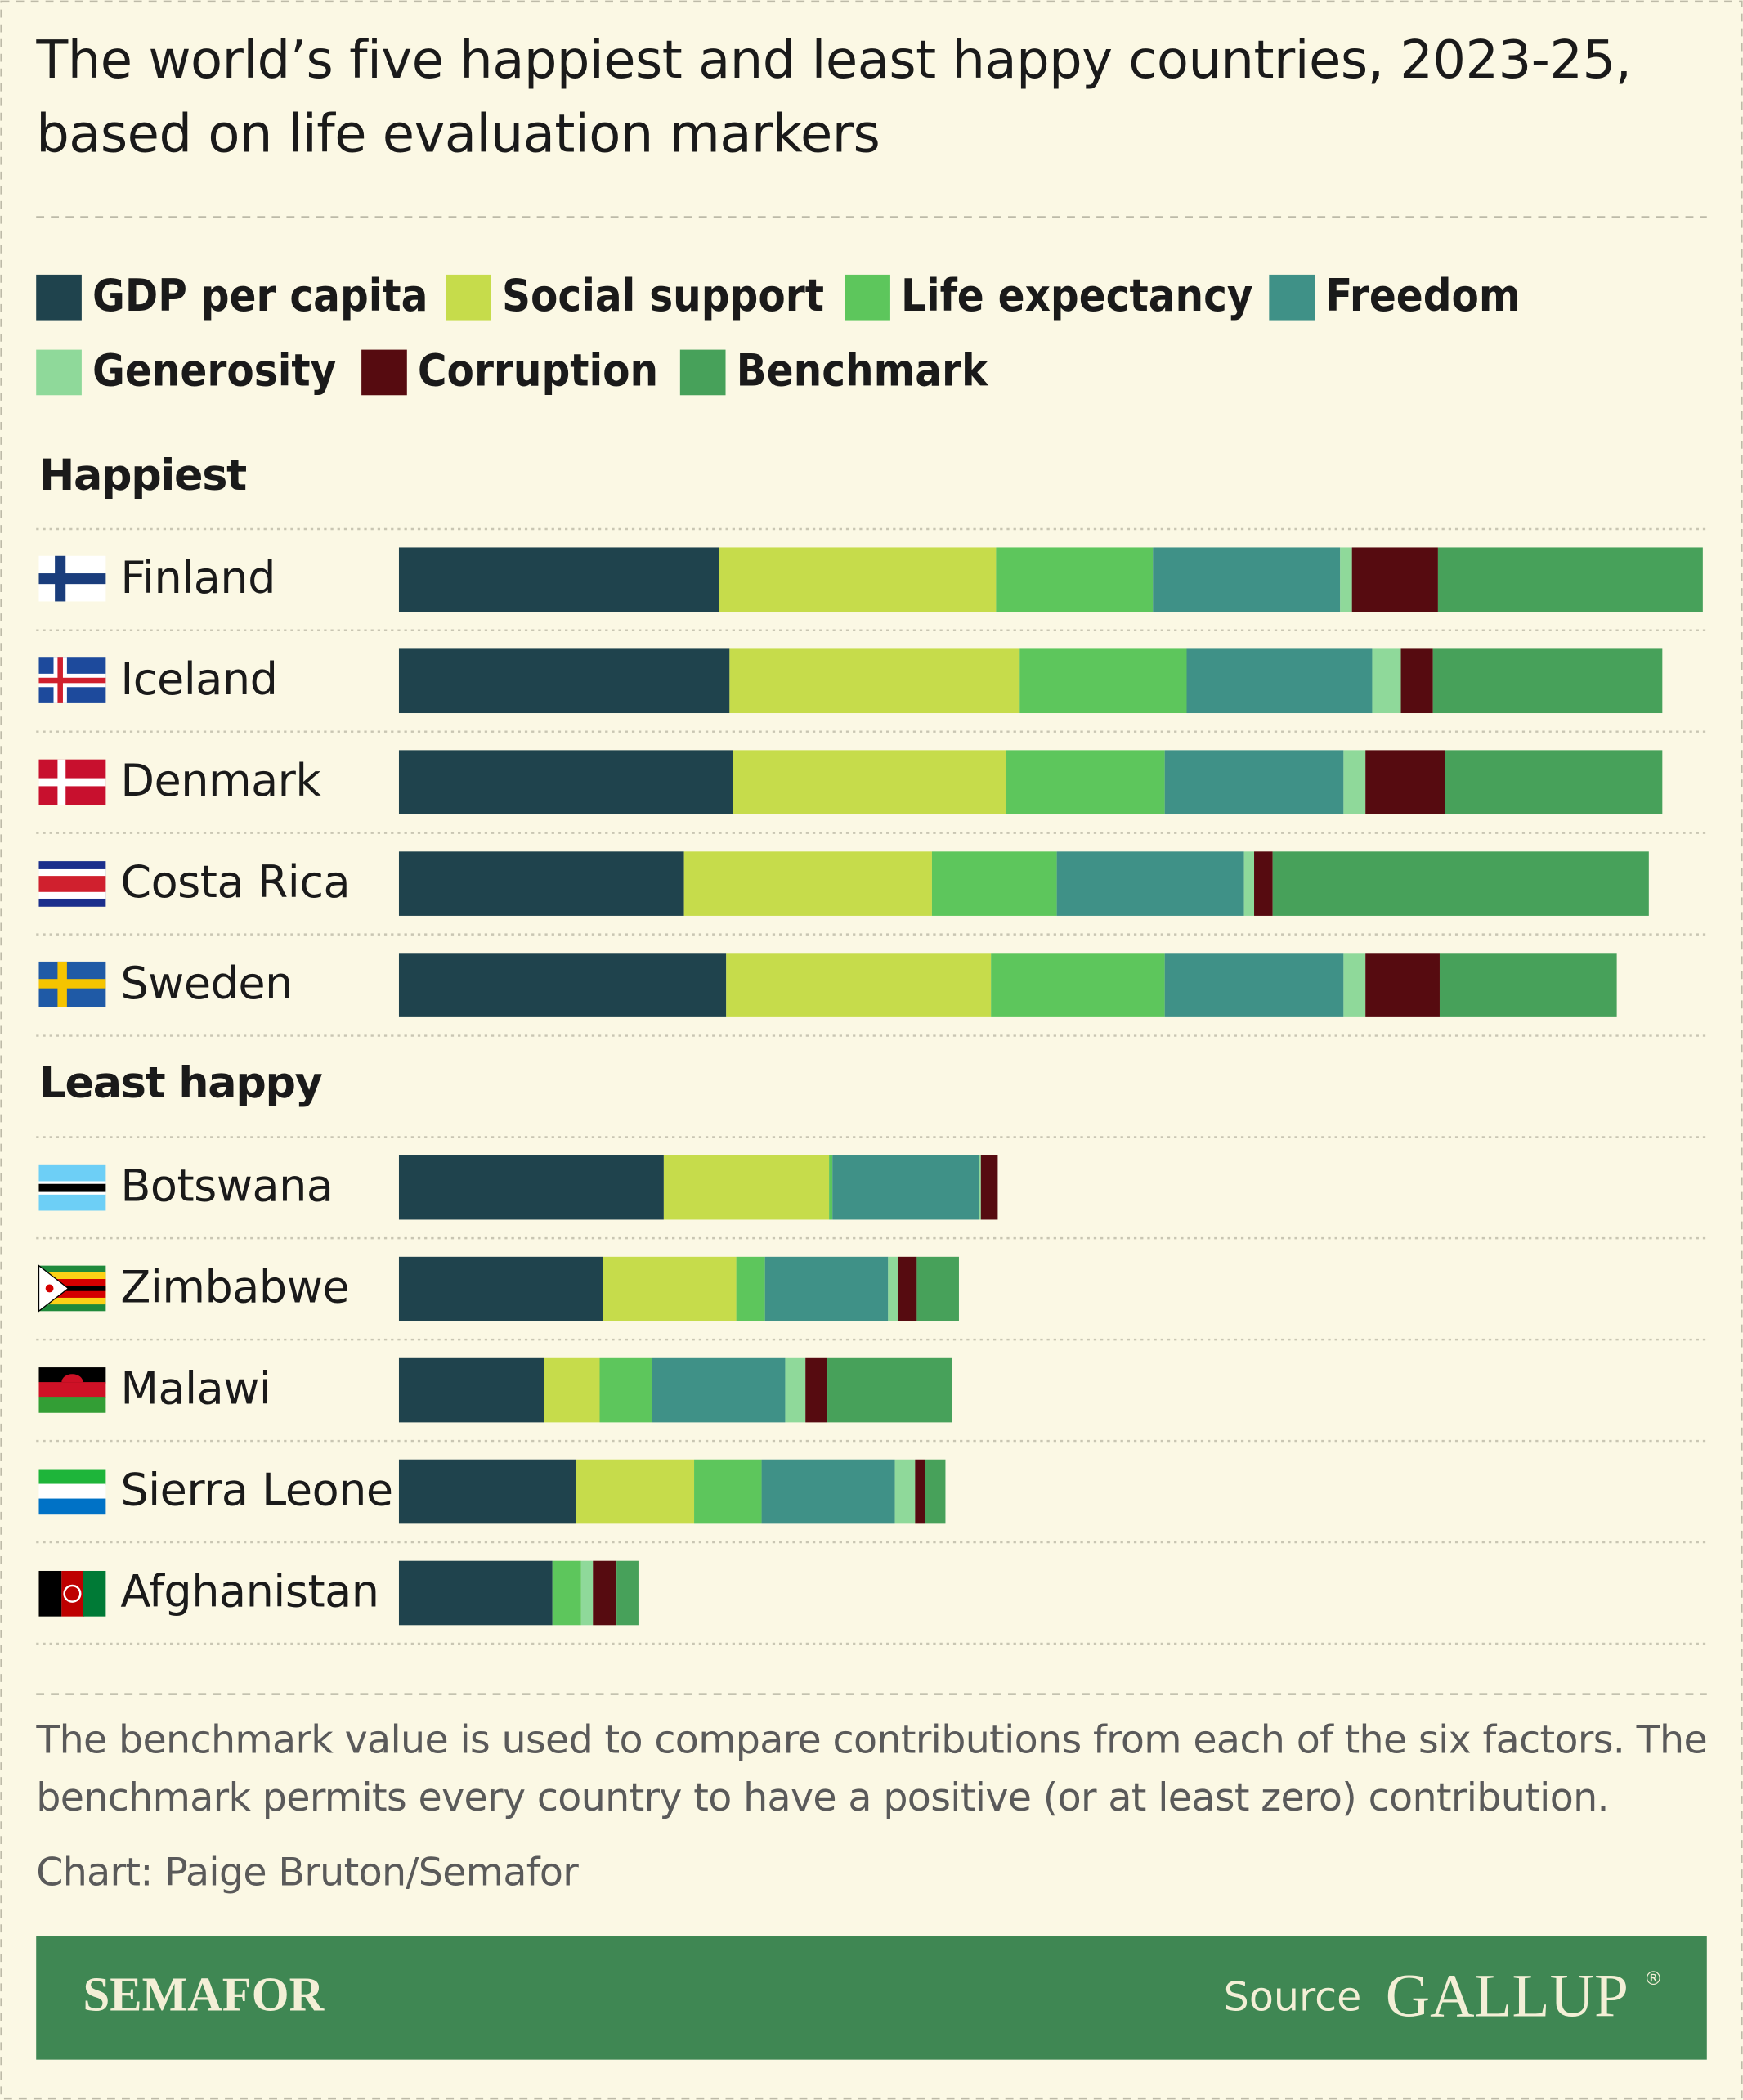 The width and height of the screenshot is (1743, 2100). What do you see at coordinates (198, 578) in the screenshot?
I see `category-label: Finland` at bounding box center [198, 578].